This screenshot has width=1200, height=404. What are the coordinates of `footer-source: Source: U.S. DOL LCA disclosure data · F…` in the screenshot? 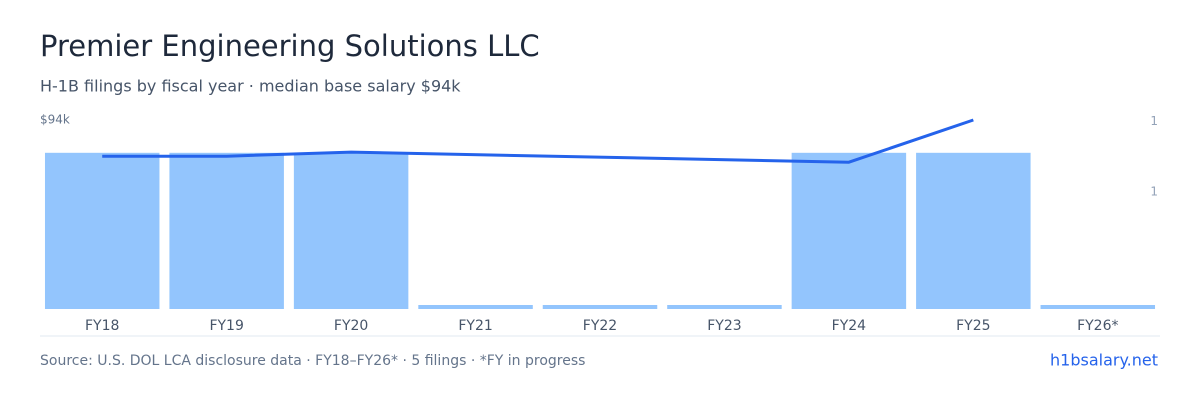 It's located at (312, 361).